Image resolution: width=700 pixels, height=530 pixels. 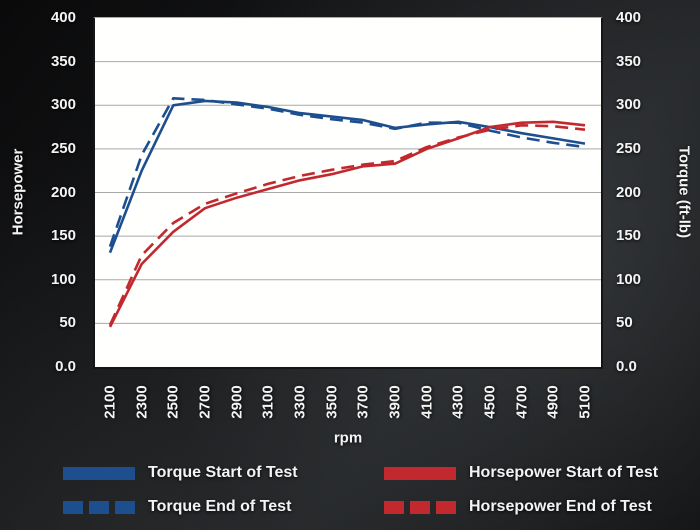 What do you see at coordinates (63, 279) in the screenshot?
I see `y-tick-label-left: 100` at bounding box center [63, 279].